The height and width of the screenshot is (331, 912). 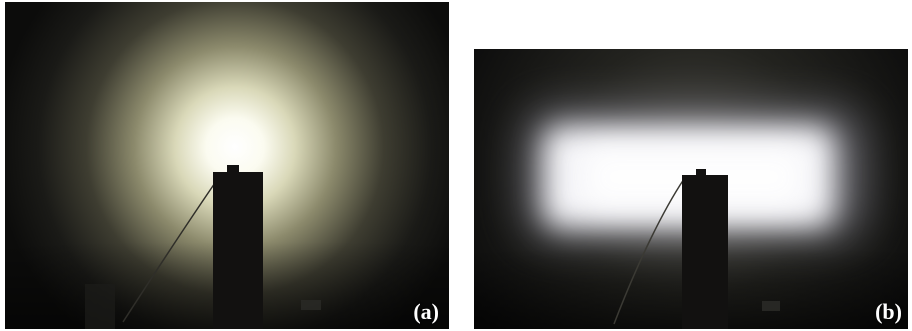 What do you see at coordinates (888, 311) in the screenshot?
I see `panel-label-b: (b)` at bounding box center [888, 311].